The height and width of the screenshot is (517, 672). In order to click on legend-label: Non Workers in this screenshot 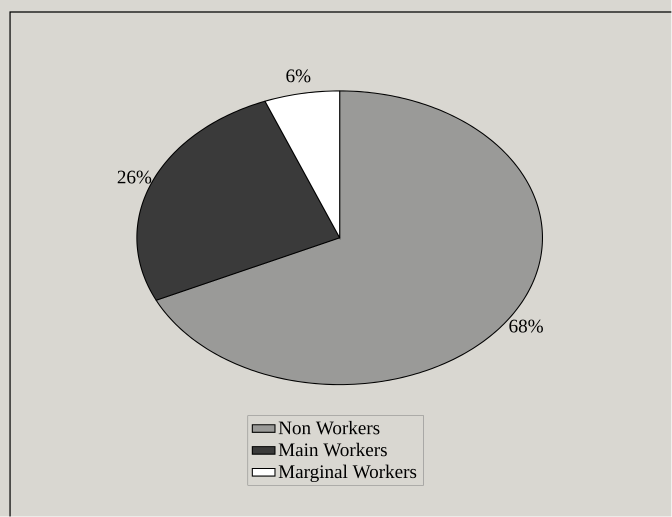, I will do `click(329, 427)`.